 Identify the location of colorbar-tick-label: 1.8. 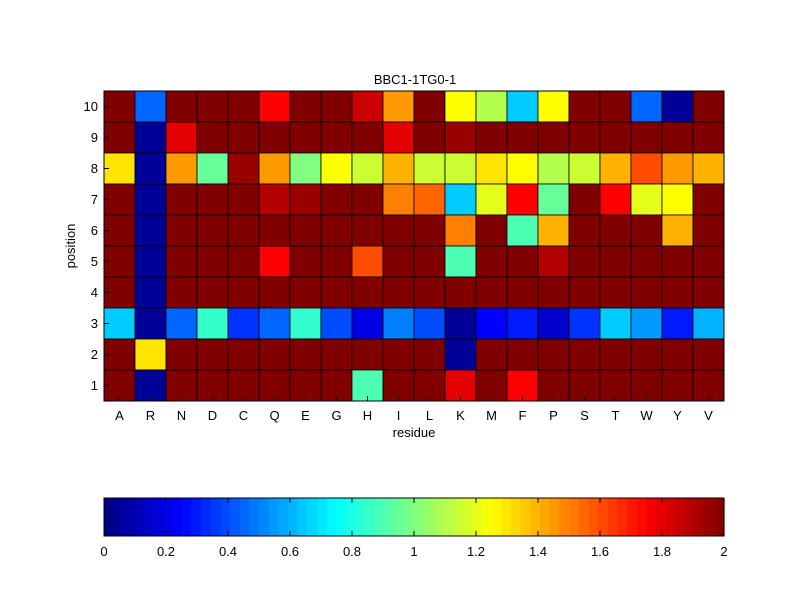
(662, 551).